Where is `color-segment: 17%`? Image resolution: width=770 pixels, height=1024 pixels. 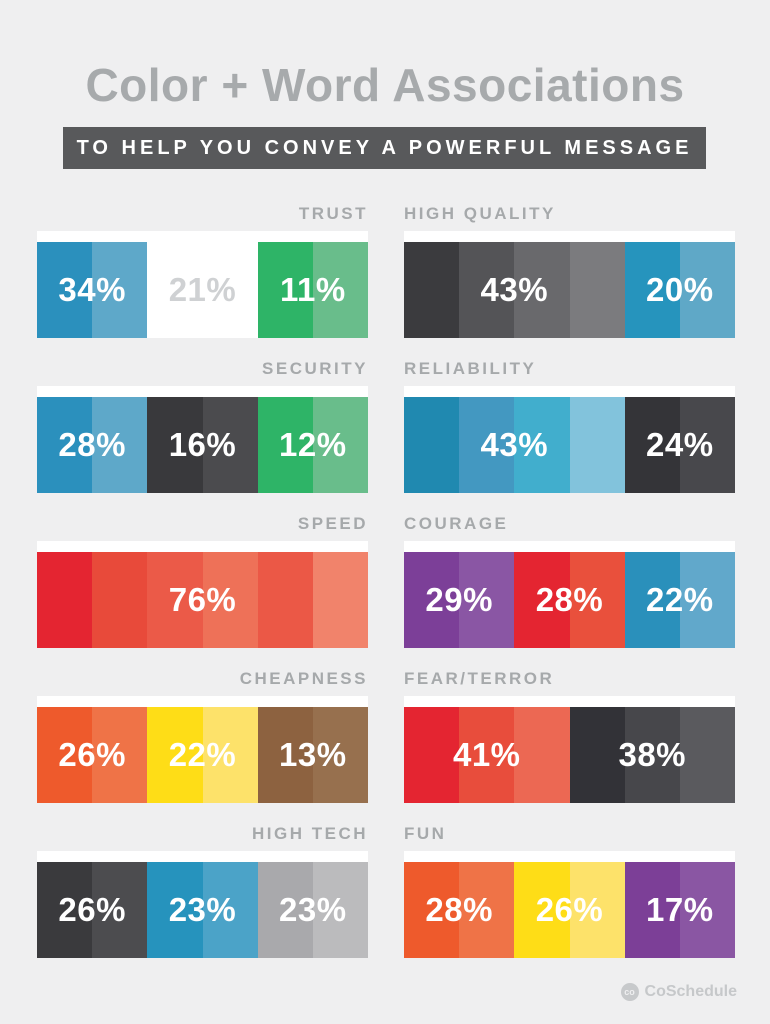 color-segment: 17% is located at coordinates (679, 910).